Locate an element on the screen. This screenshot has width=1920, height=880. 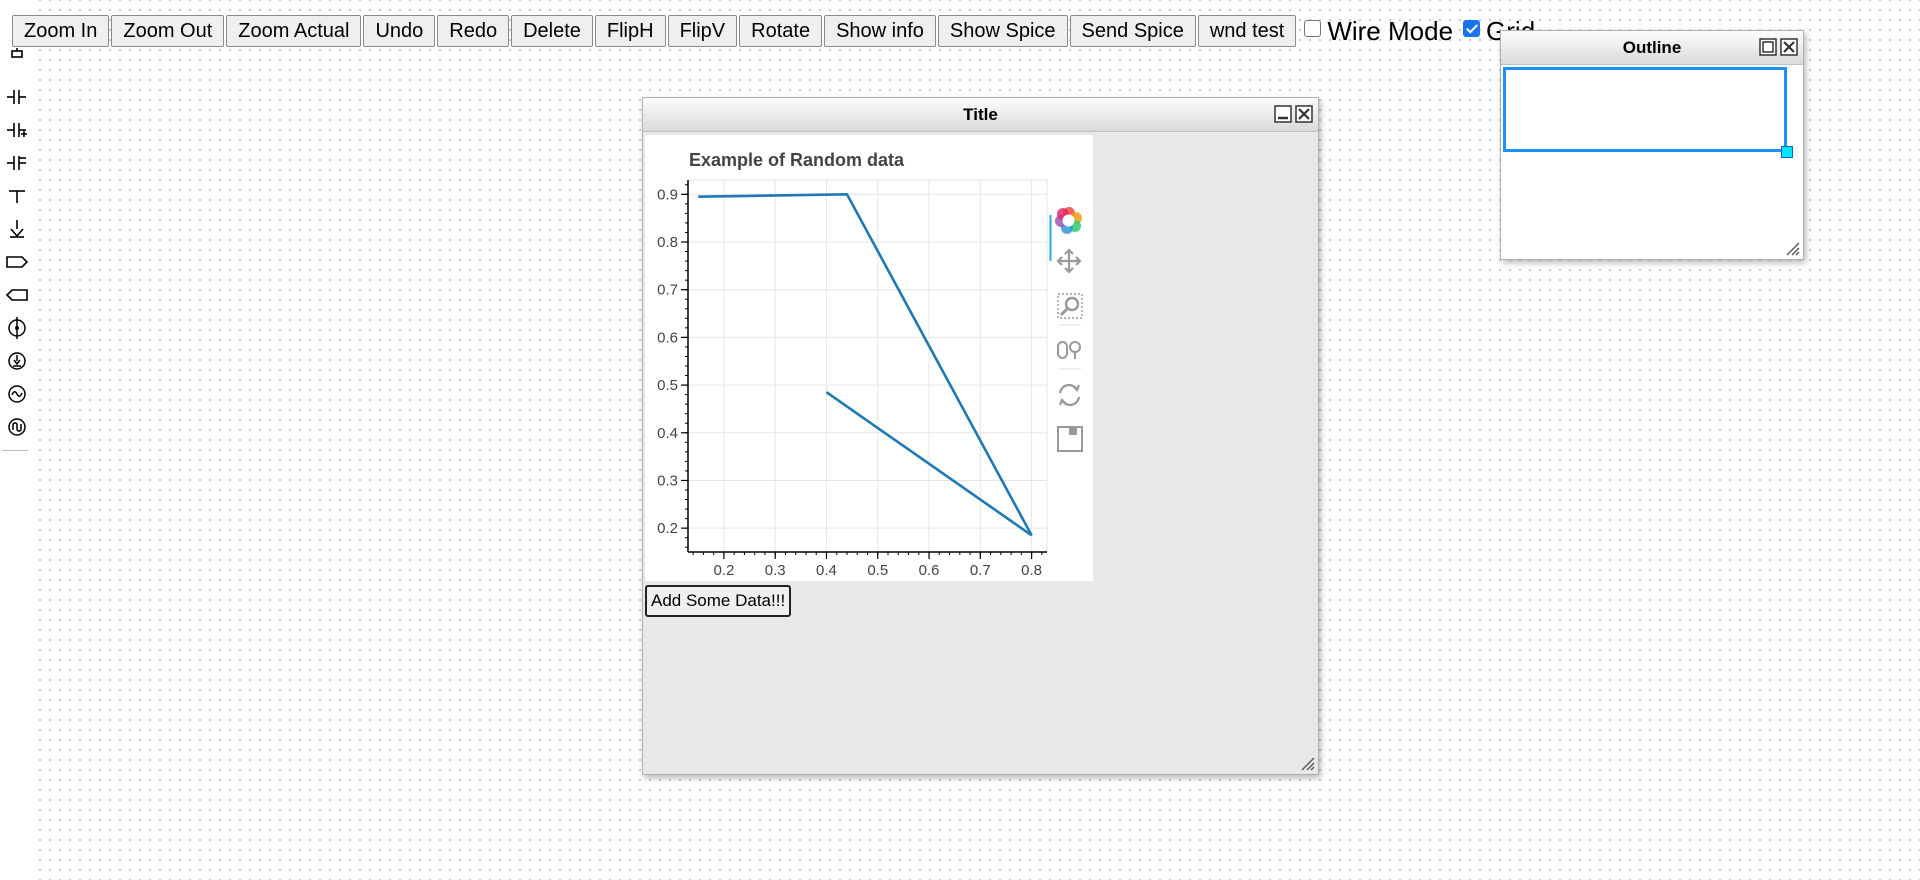
output-port-icon is located at coordinates (17, 262).